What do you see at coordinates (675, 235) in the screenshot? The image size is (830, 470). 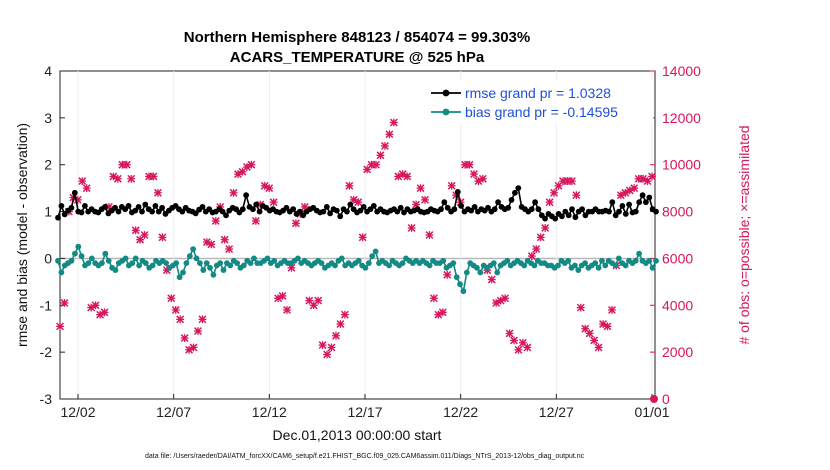 I see `right-axis-ticks: 14000 12000 10000 8000 6000 4000 2000 0` at bounding box center [675, 235].